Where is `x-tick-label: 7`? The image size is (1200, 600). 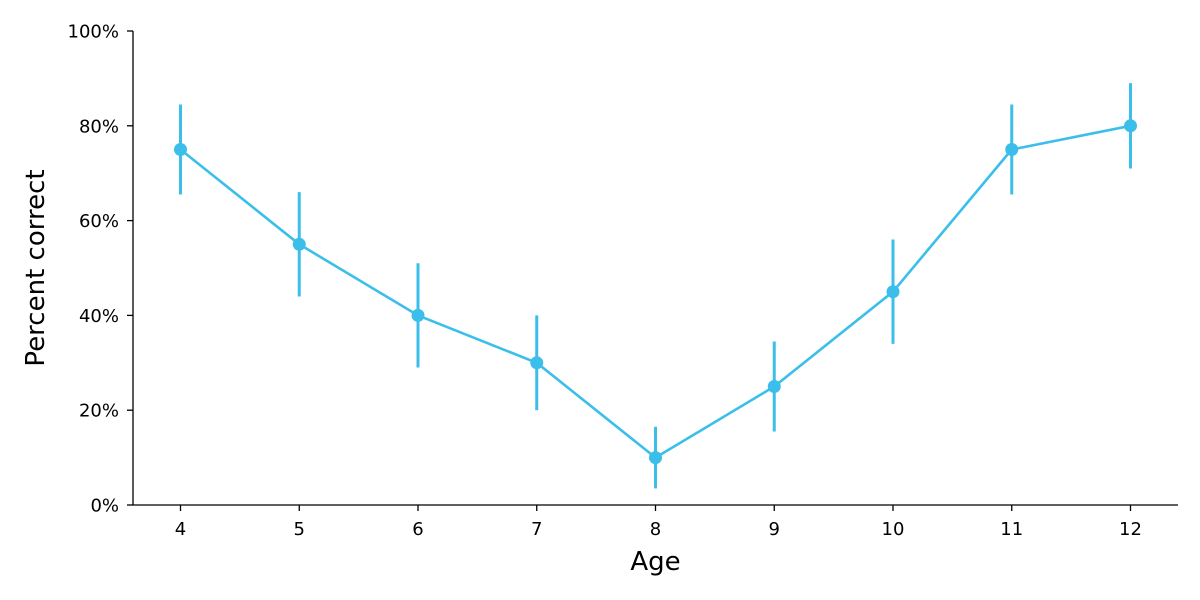
x-tick-label: 7 is located at coordinates (536, 529).